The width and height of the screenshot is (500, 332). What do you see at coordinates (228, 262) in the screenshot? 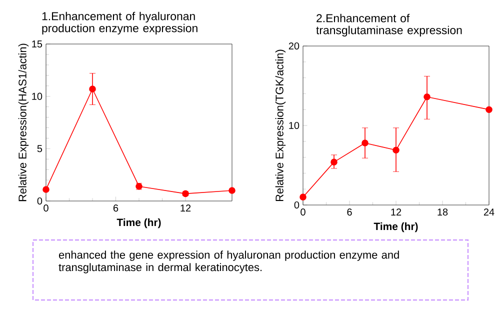
I see `text: enhanced the gene expression of hyaluronan production enzyme and transglutaminase in dermal keratinocytes.` at bounding box center [228, 262].